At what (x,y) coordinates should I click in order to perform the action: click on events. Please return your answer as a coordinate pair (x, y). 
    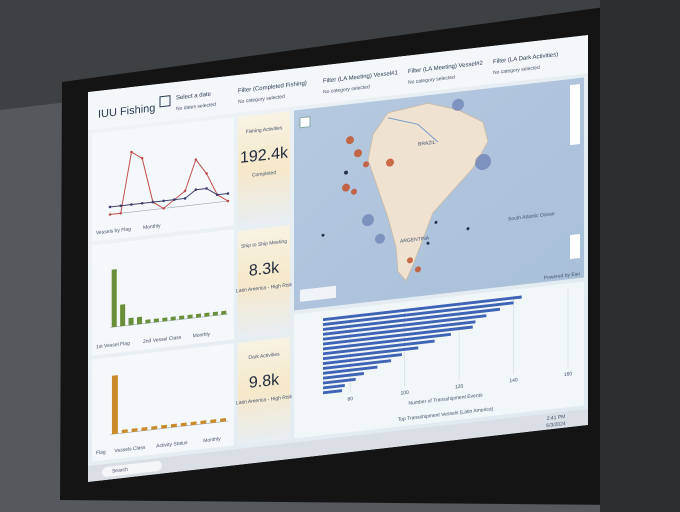
    Looking at the image, I should click on (395, 207).